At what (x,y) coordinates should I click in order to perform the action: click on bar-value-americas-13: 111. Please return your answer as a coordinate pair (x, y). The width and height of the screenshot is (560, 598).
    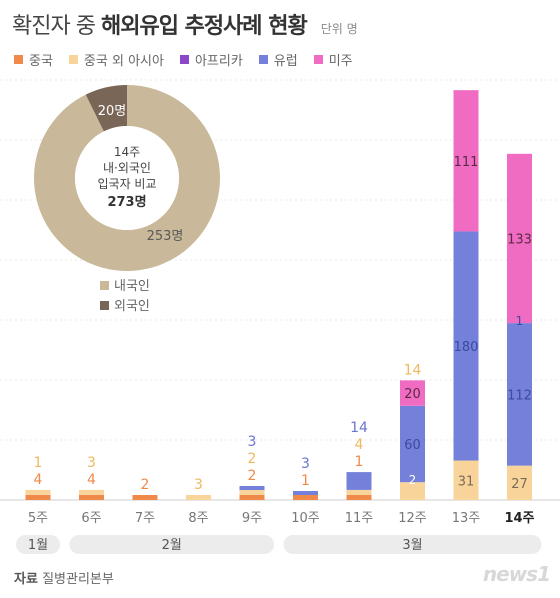
    Looking at the image, I should click on (466, 162).